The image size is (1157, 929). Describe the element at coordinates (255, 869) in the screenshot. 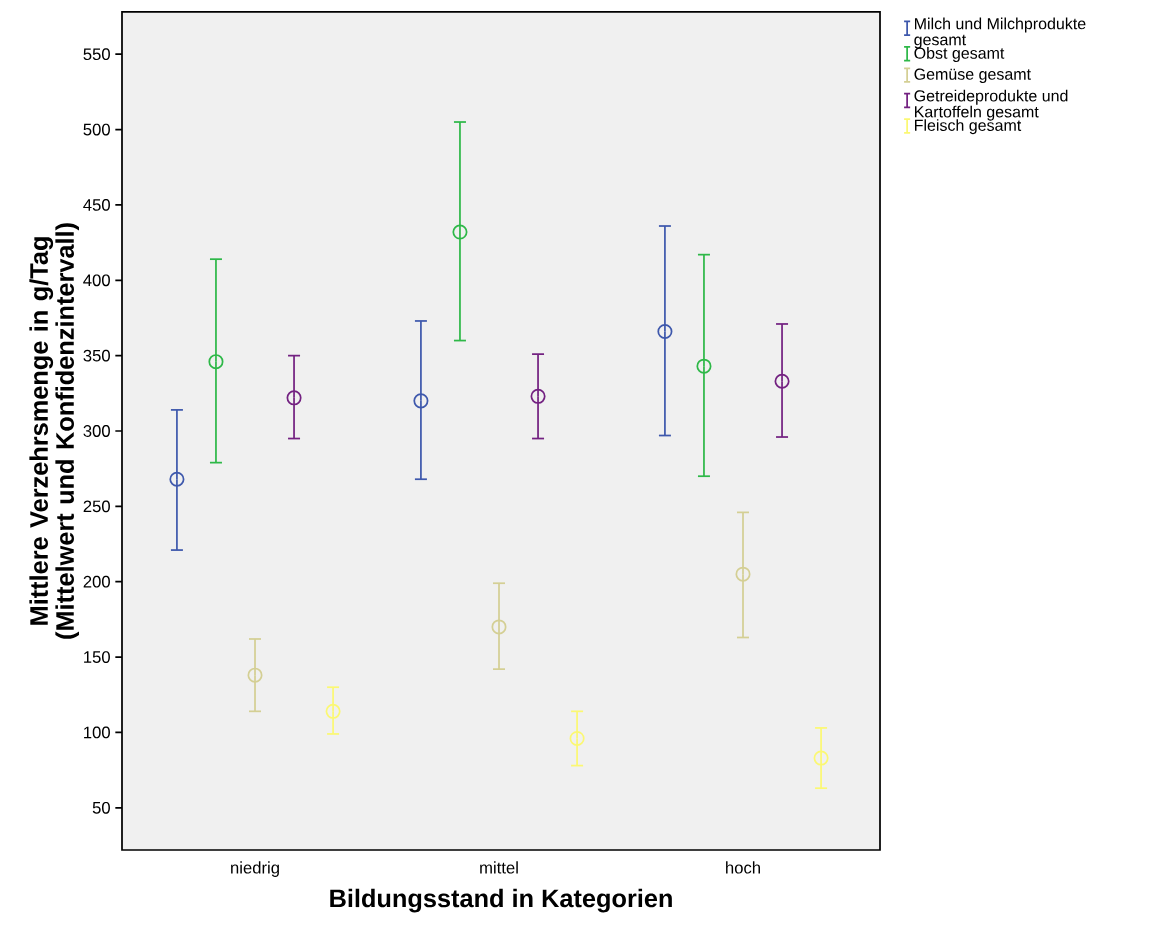

I see `x-tick-label: niedrig` at that location.